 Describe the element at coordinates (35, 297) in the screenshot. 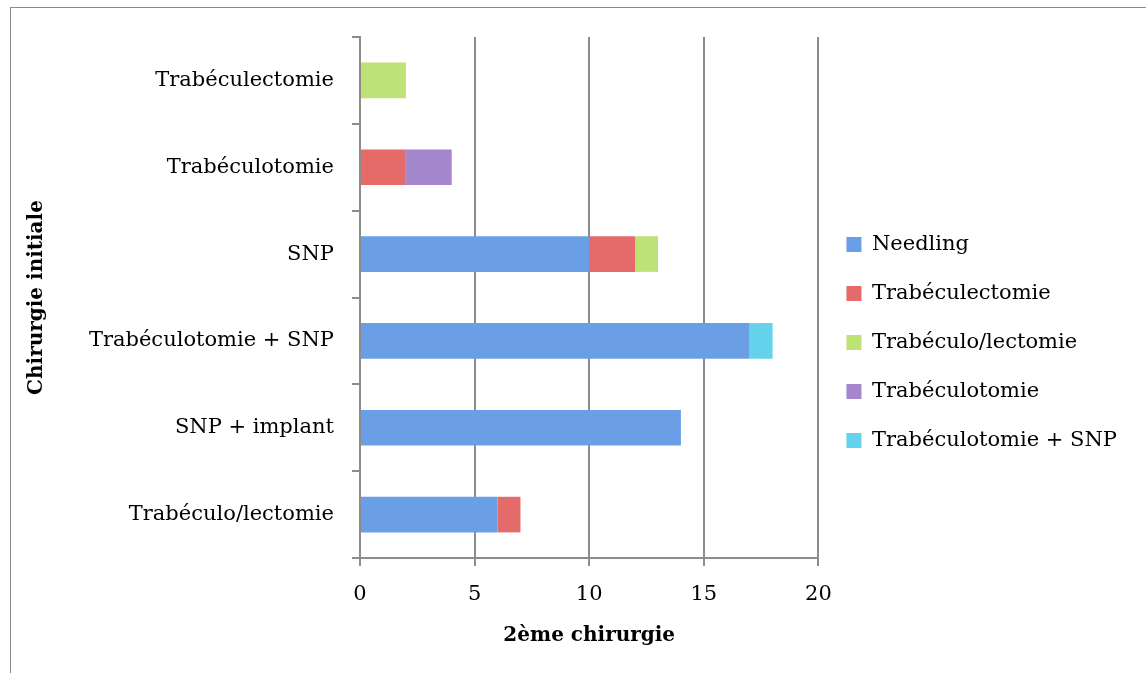

I see `y-axis-title: Chirurgie initiale` at that location.